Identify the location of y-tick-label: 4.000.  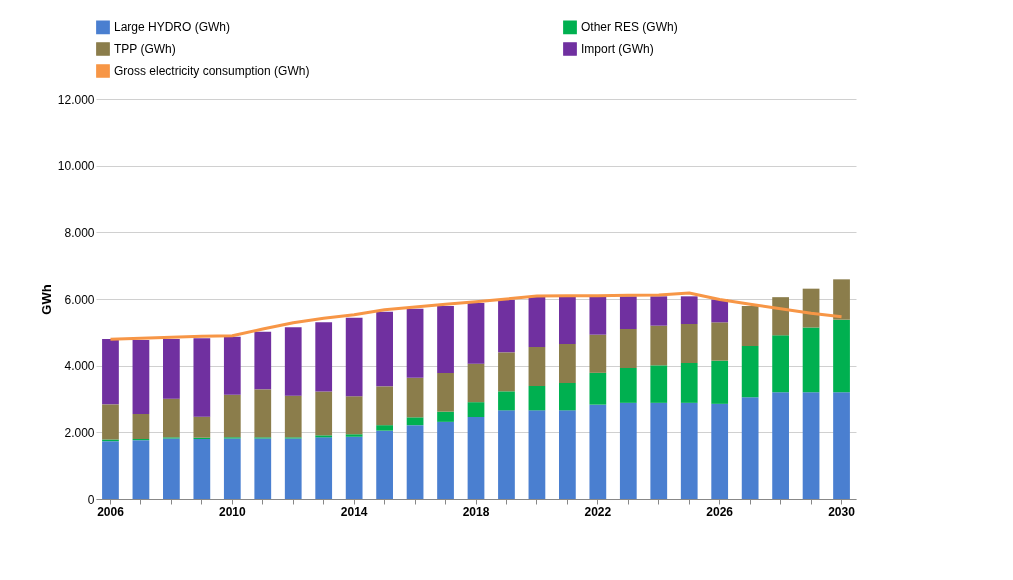
(79, 366).